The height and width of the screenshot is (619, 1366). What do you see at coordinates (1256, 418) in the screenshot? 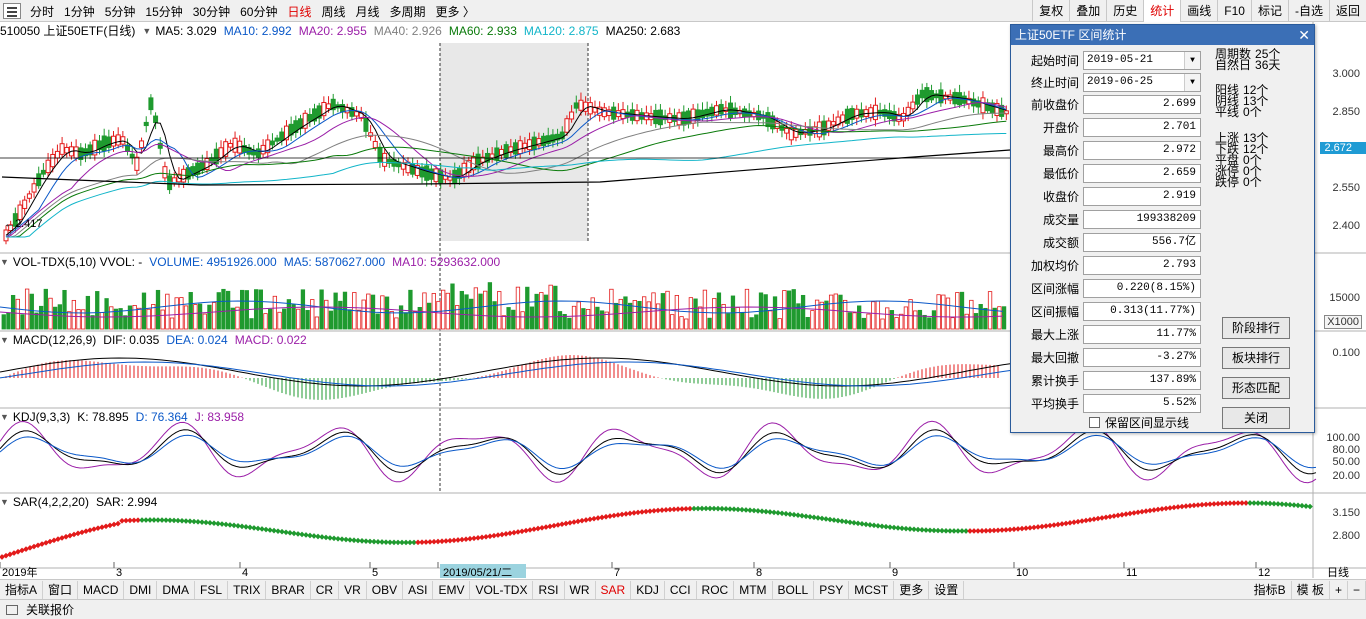
I see `close-button: 关闭` at bounding box center [1256, 418].